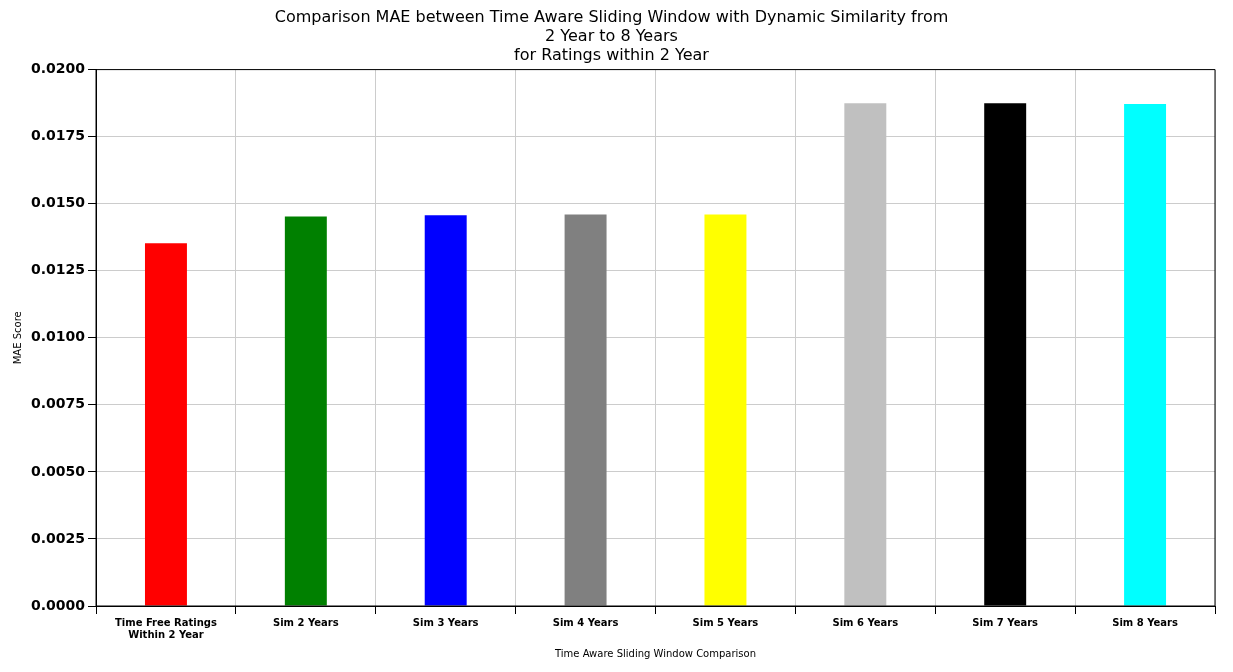  I want to click on x-tick-label: Time Free Ratings Within 2 Year, so click(165, 628).